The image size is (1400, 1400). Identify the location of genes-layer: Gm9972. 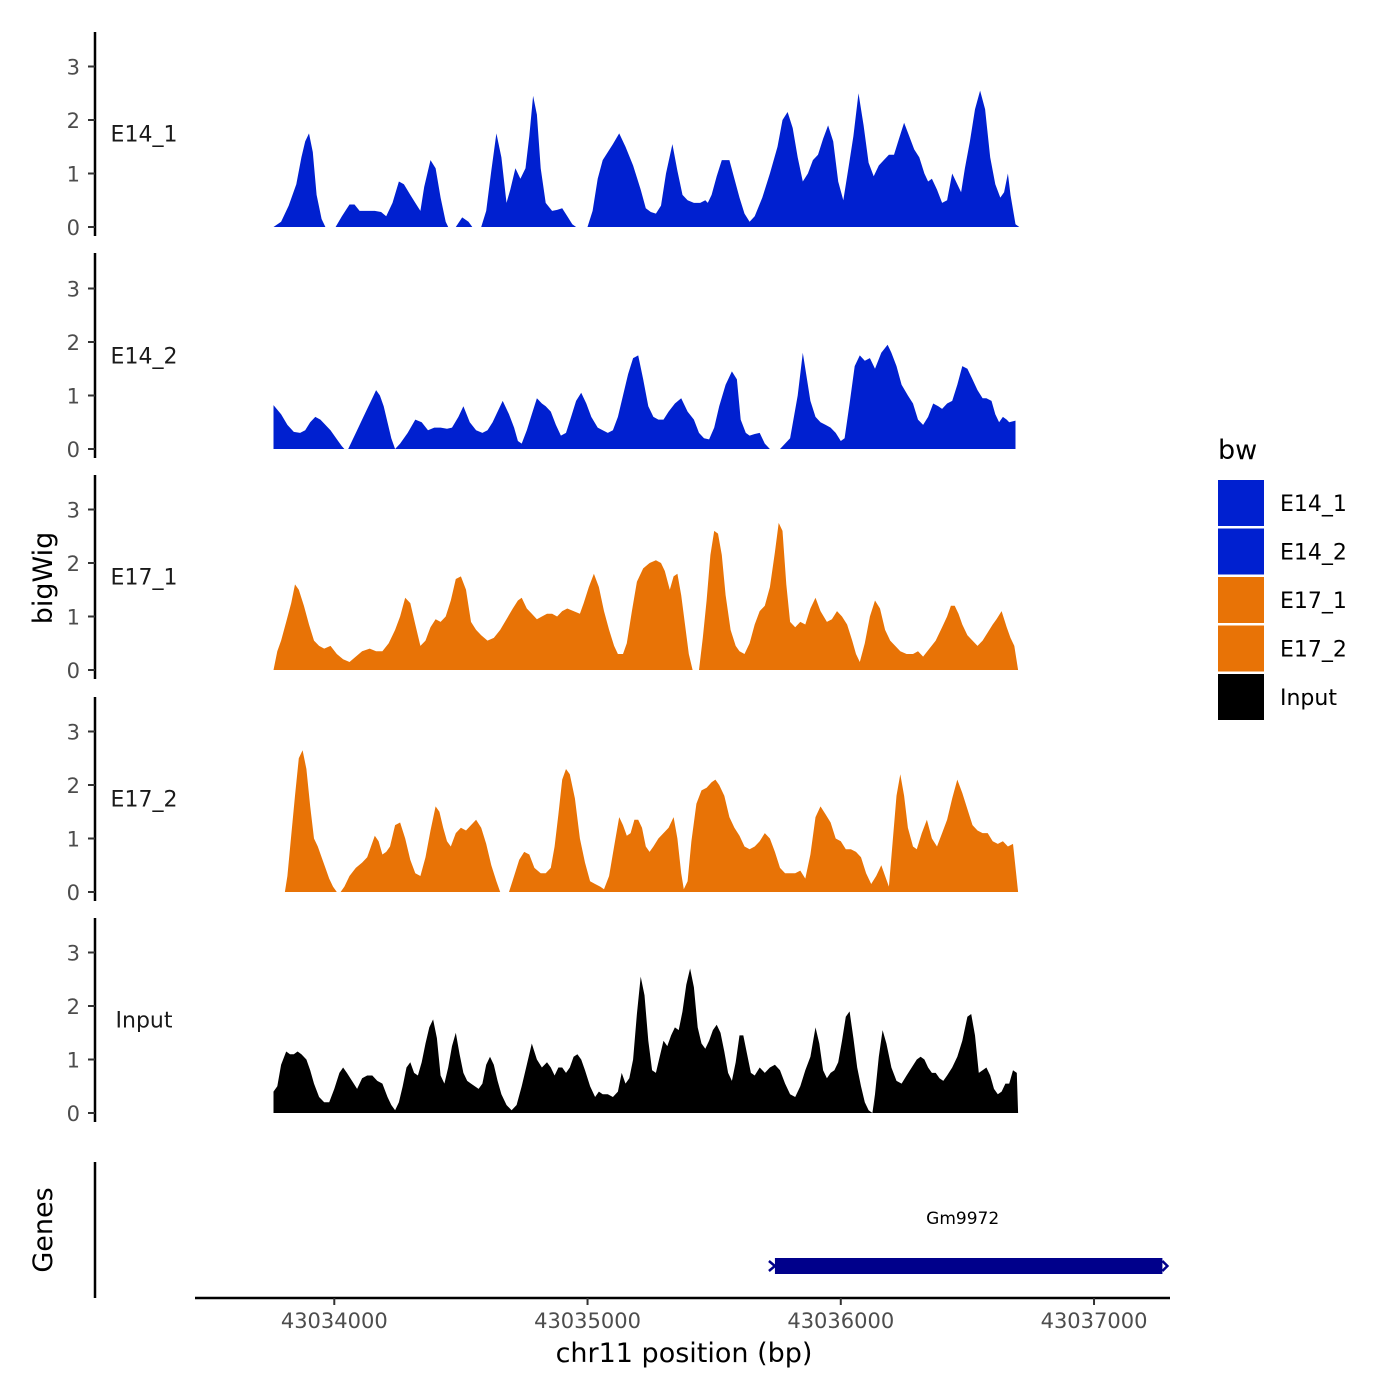
(969, 1241).